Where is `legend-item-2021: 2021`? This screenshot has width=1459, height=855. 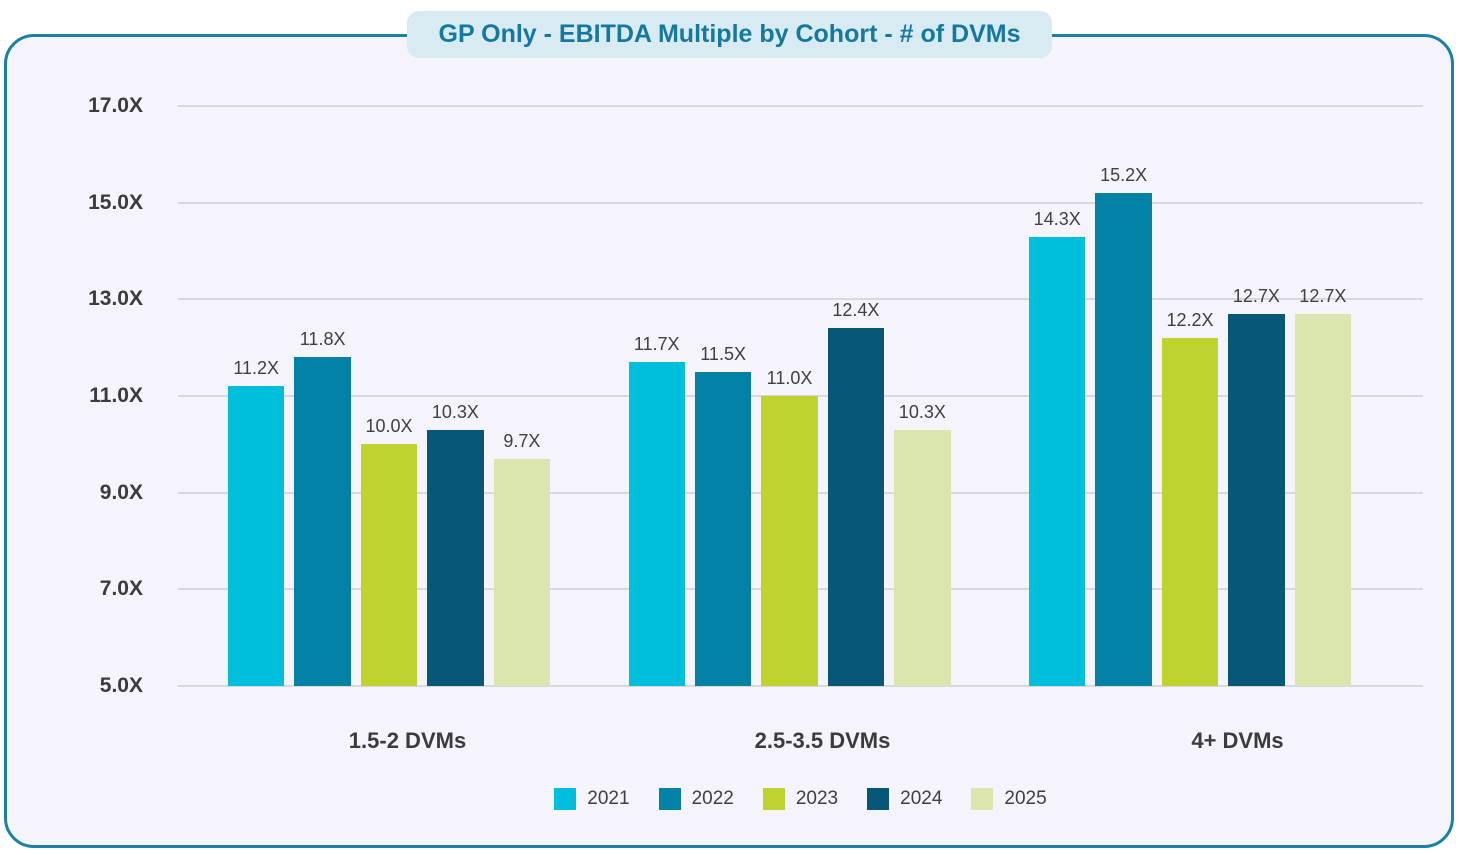
legend-item-2021: 2021 is located at coordinates (592, 799).